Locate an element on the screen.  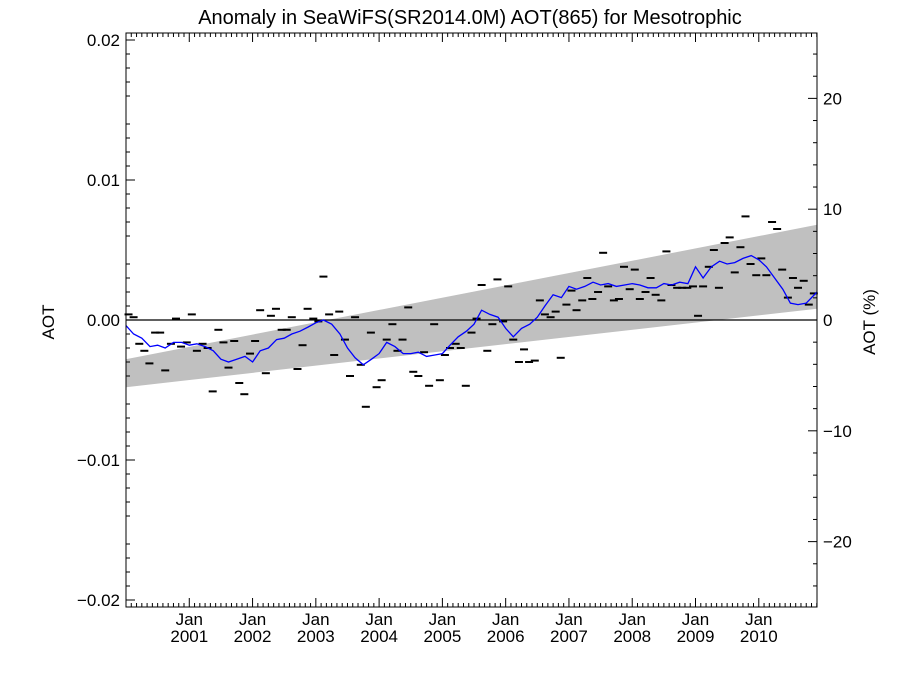
y2-tick-label: 20 is located at coordinates (832, 98).